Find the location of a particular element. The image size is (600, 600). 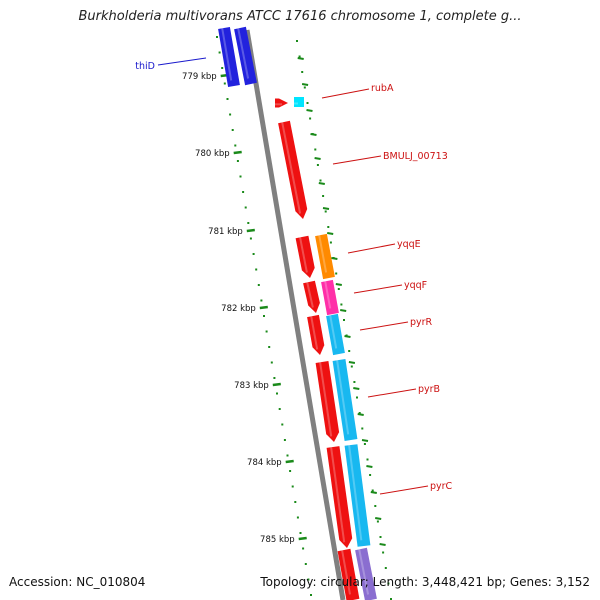

gene-pyrb-red-shine is located at coordinates (326, 399).